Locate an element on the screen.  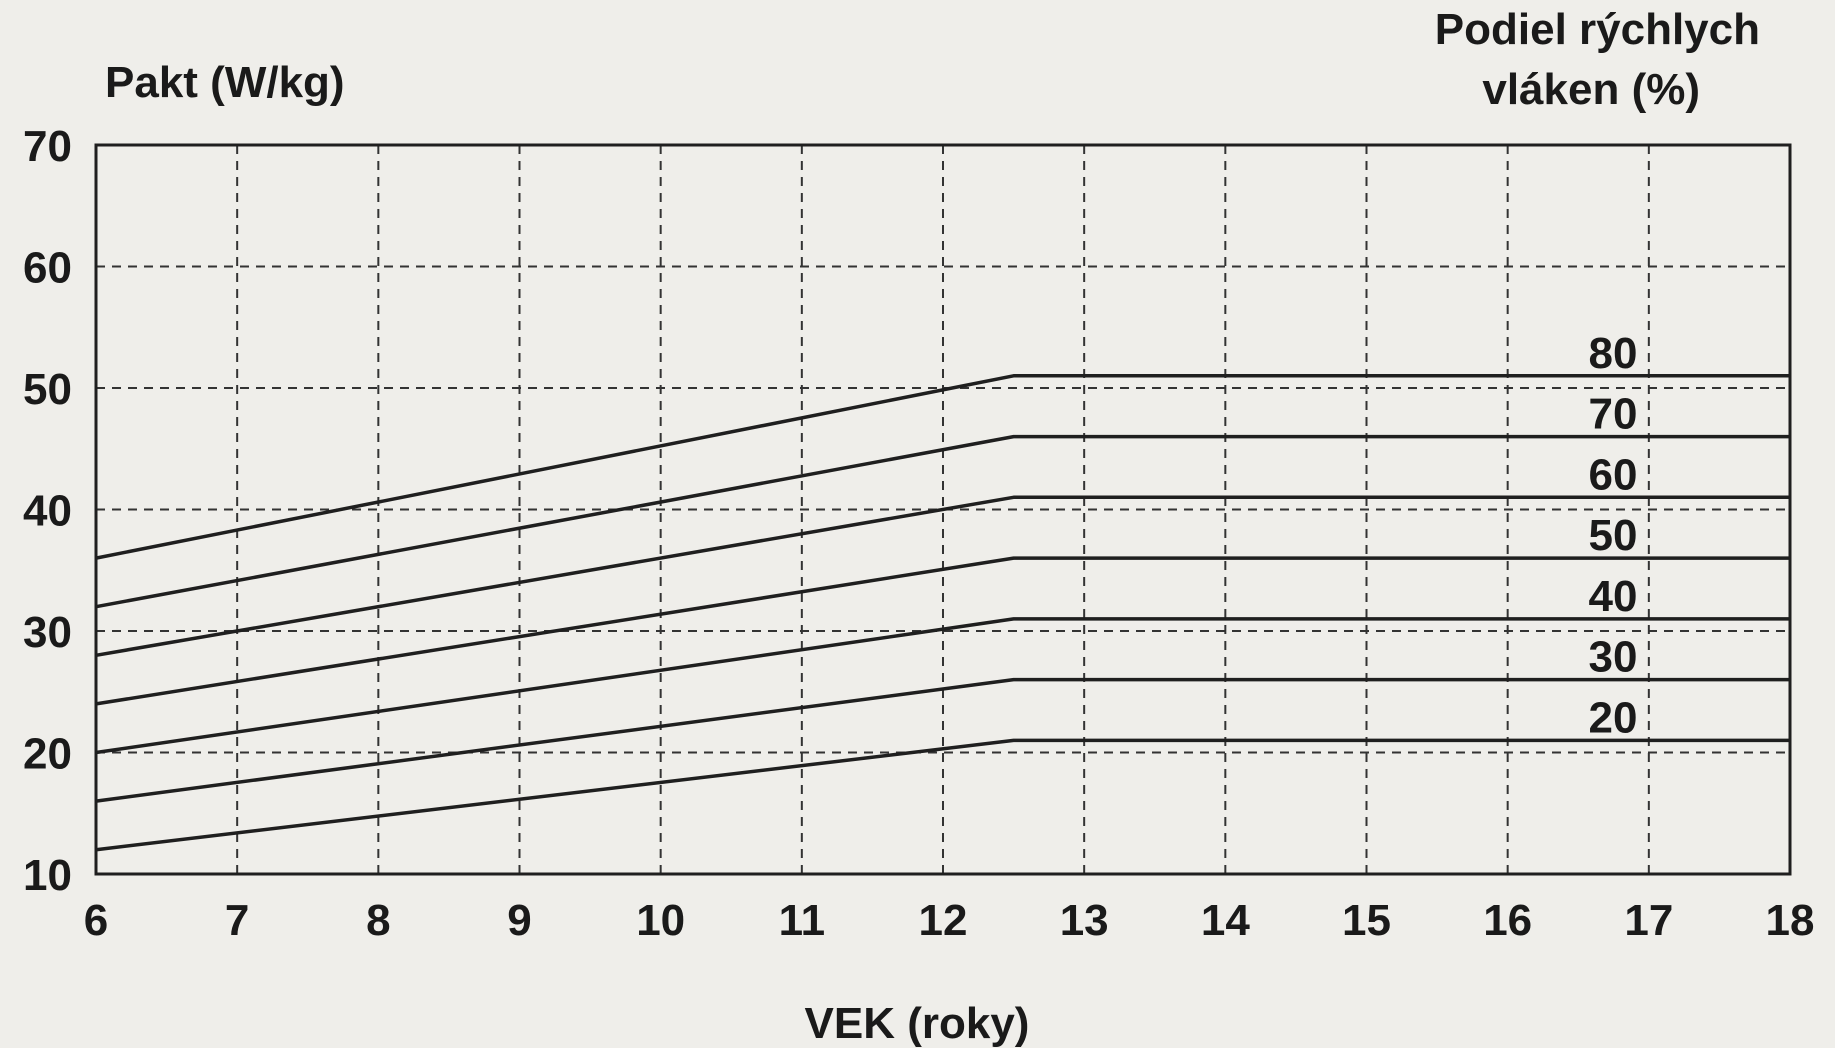
series-label-60: 60 is located at coordinates (1613, 474).